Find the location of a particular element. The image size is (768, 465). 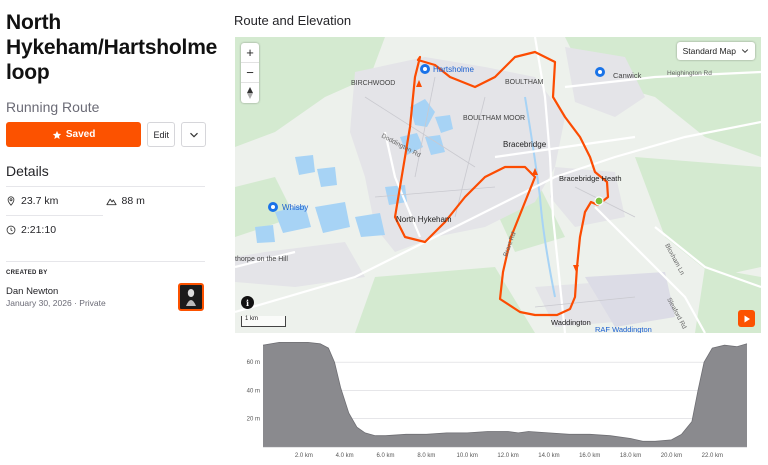

water-bodies is located at coordinates (354, 171).